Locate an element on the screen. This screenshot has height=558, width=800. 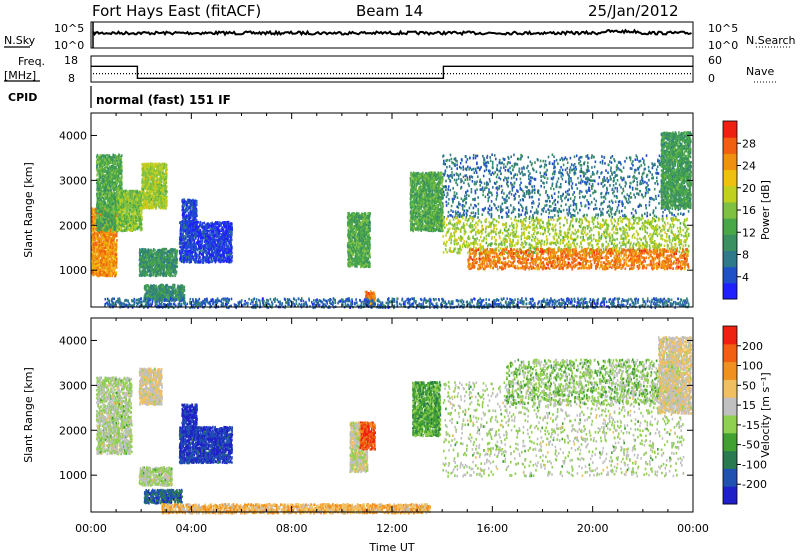
power-colorbar-tick: 4 is located at coordinates (745, 277).